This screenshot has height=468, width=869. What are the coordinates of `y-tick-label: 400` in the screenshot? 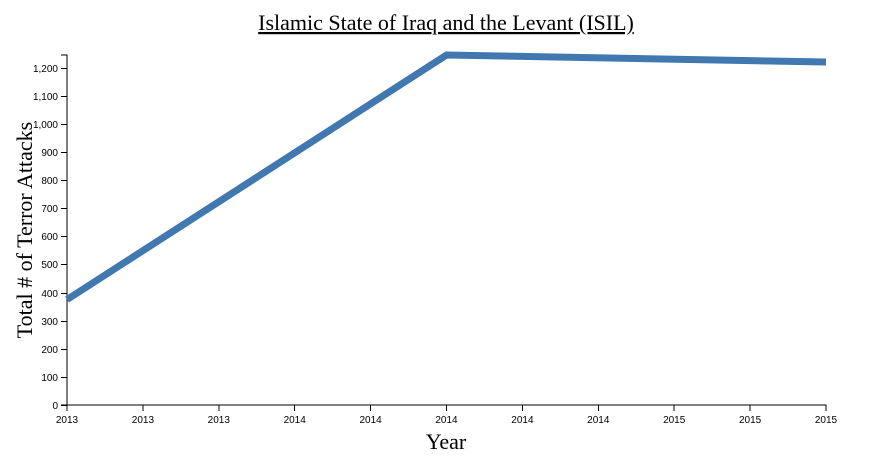 It's located at (49, 294).